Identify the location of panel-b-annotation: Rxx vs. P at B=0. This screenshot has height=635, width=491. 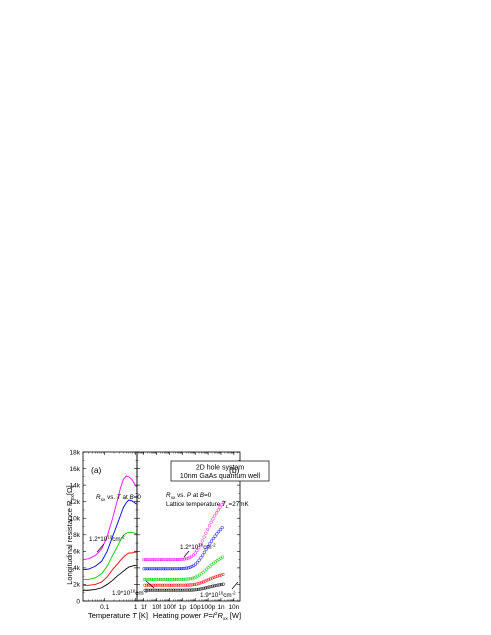
(189, 496).